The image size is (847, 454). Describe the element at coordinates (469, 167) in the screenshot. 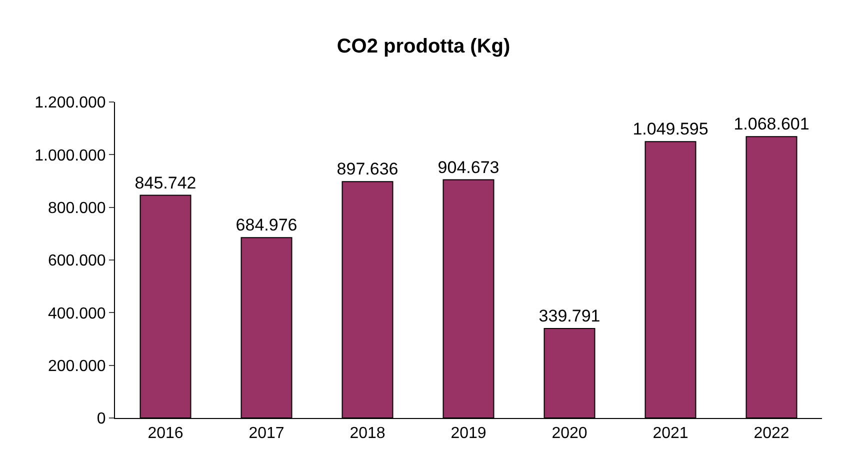

I see `data-label: 904.673` at that location.